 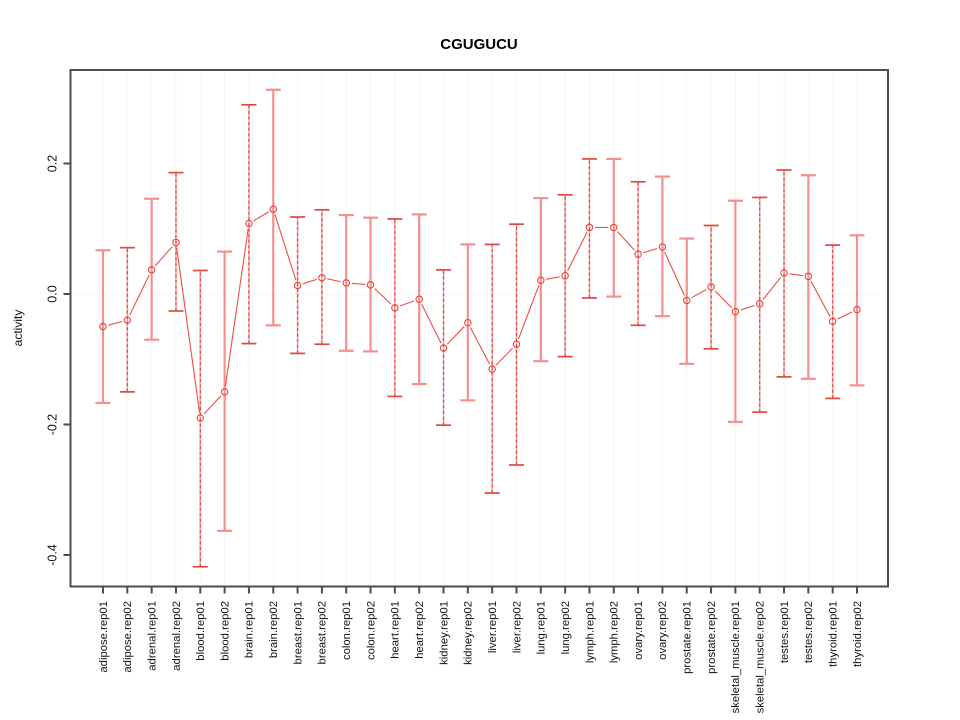 I want to click on x-tick-label: thyroid.rep01, so click(x=833, y=634).